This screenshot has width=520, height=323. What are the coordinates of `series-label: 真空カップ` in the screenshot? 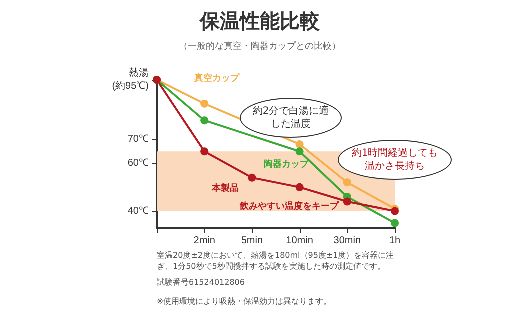 It's located at (217, 79).